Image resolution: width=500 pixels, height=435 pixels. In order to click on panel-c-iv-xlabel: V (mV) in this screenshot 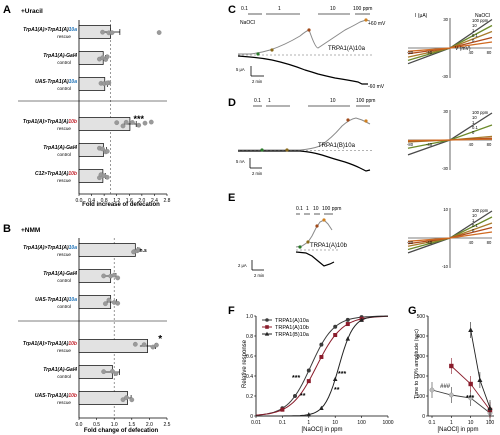, I will do `click(463, 49)`.